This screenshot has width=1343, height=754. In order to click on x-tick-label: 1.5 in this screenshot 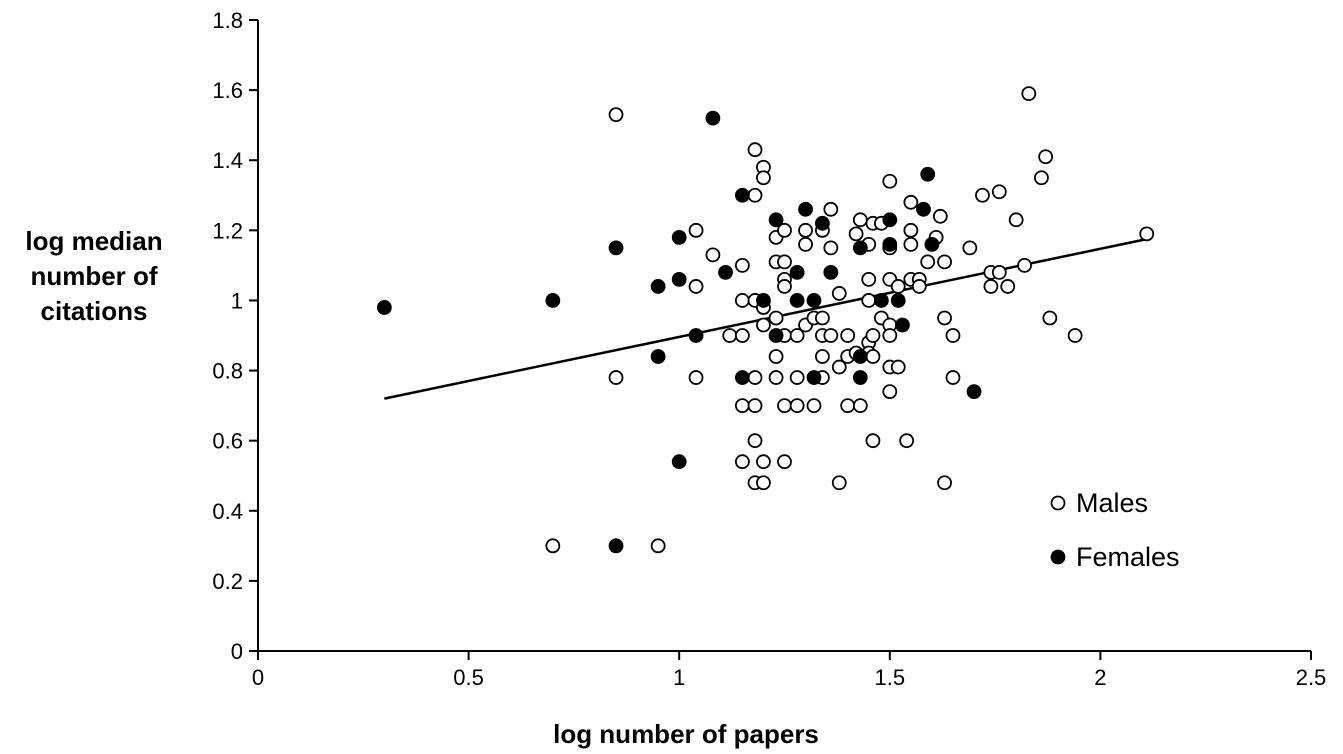, I will do `click(890, 677)`.